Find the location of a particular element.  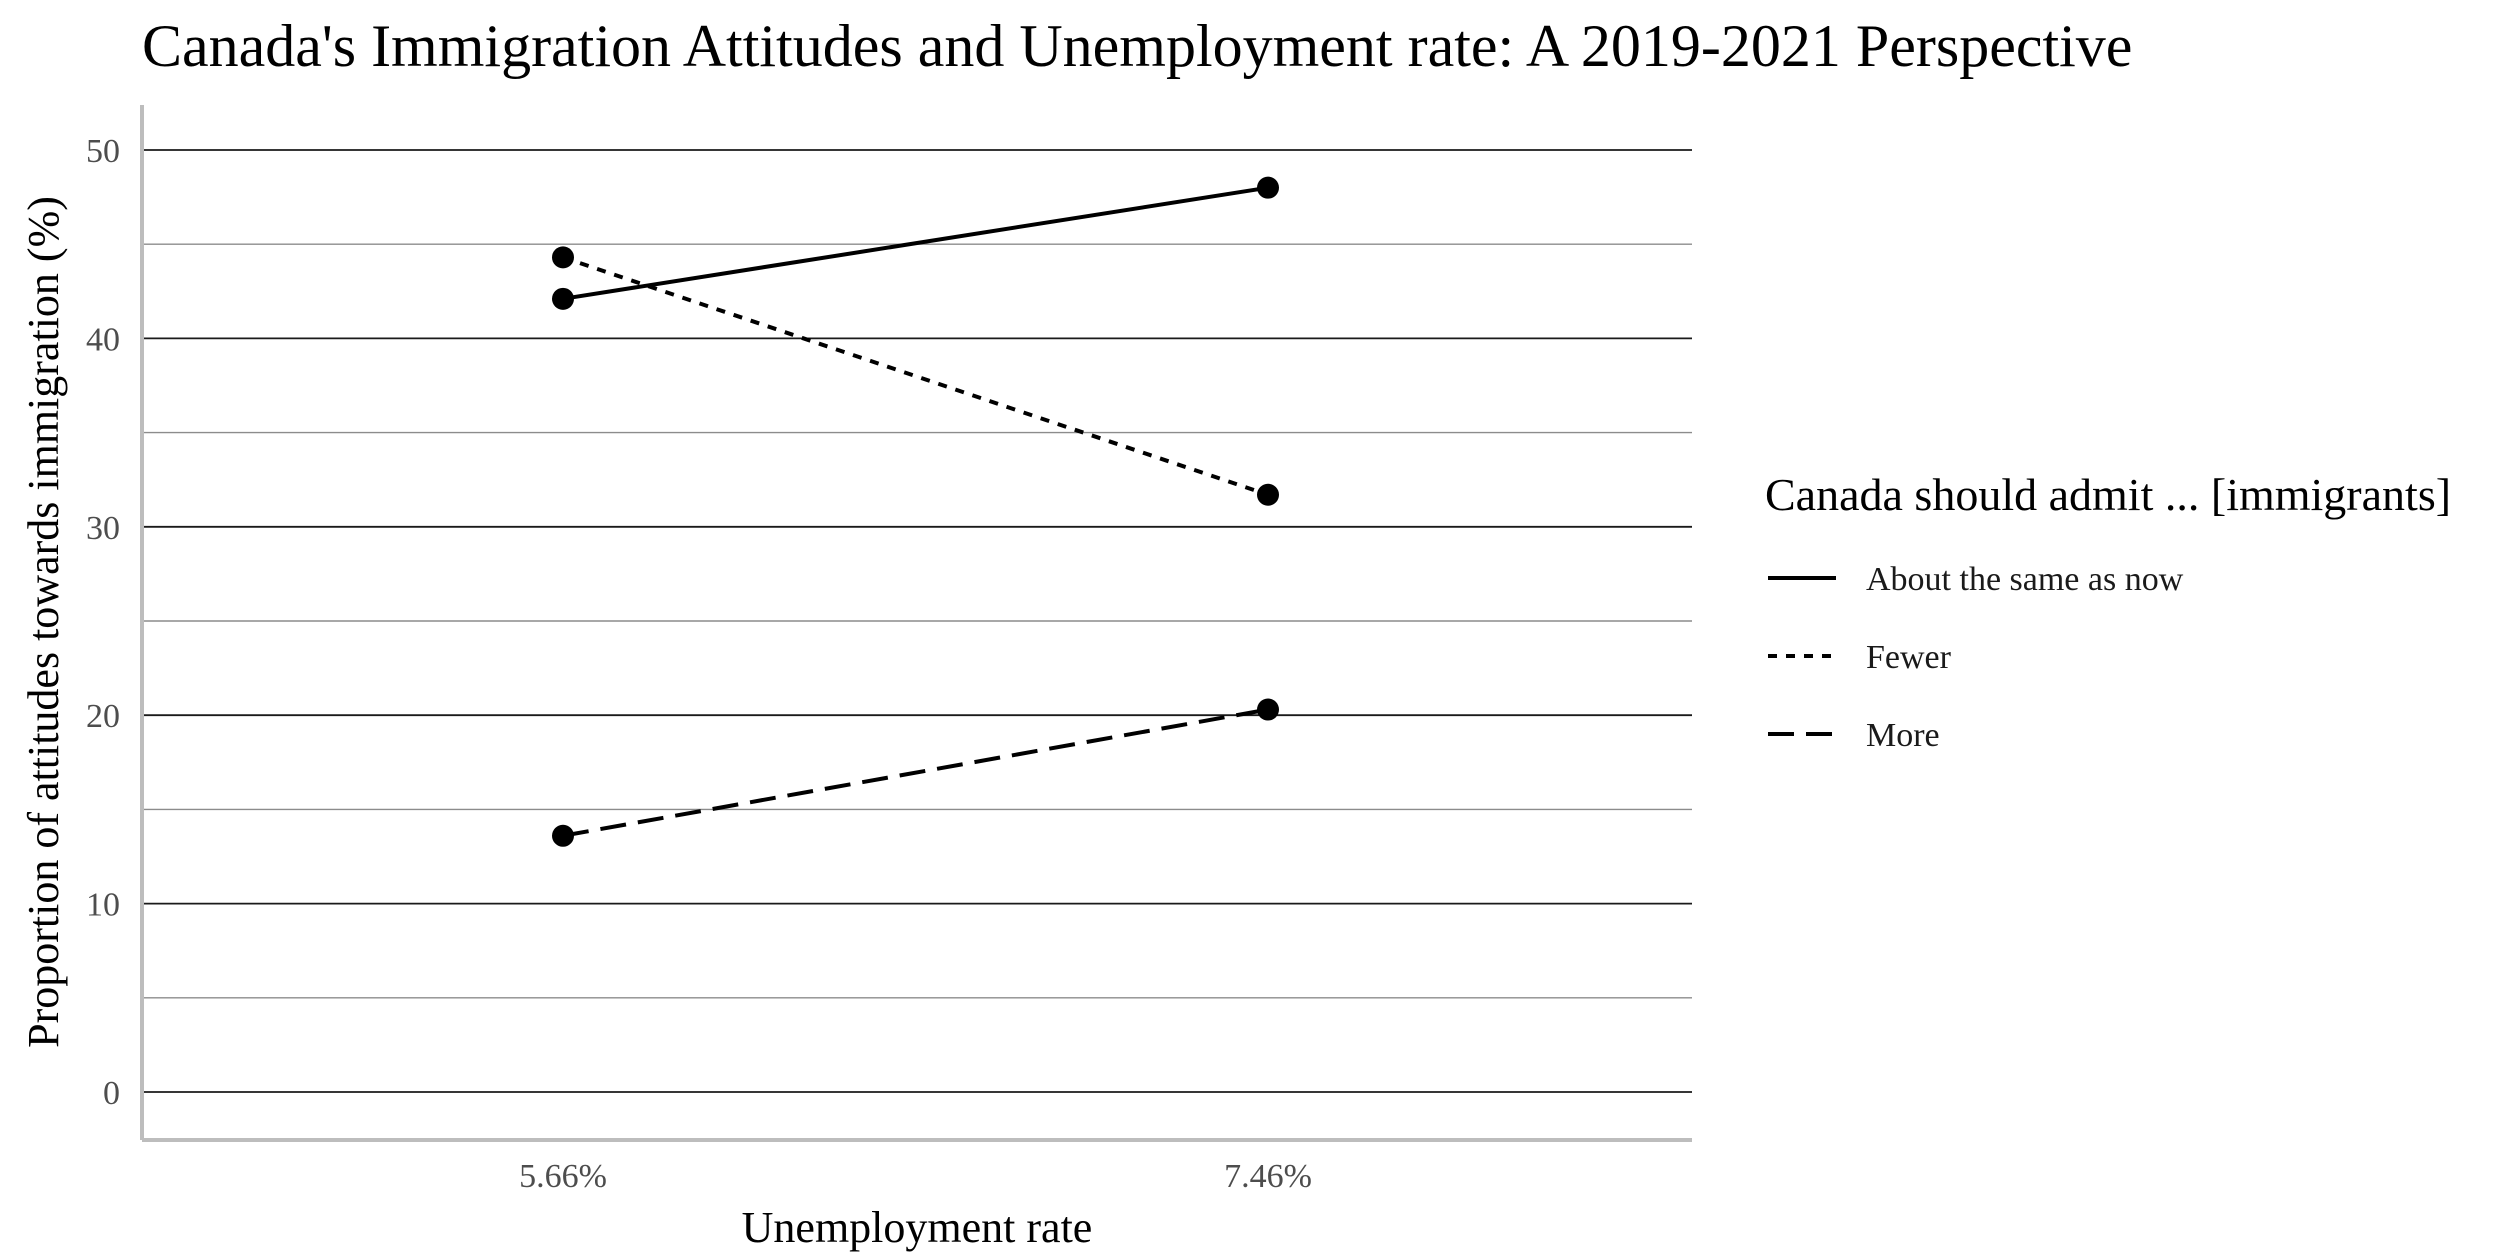

y-tick-label: 0 is located at coordinates (111, 1093).